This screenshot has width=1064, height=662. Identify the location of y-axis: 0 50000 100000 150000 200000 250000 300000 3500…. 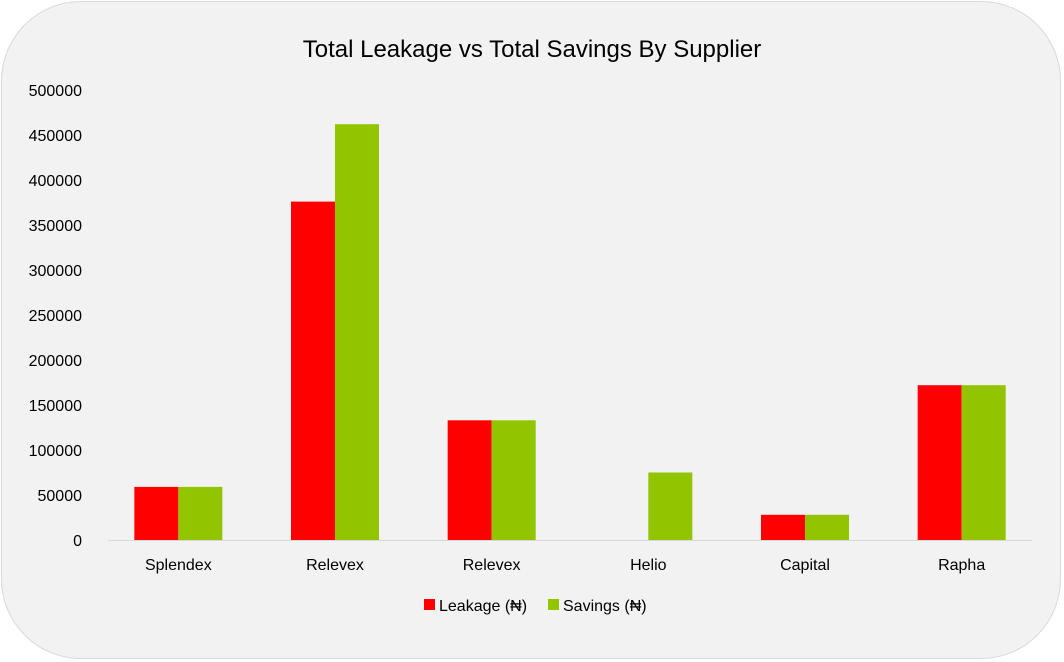
(55, 316).